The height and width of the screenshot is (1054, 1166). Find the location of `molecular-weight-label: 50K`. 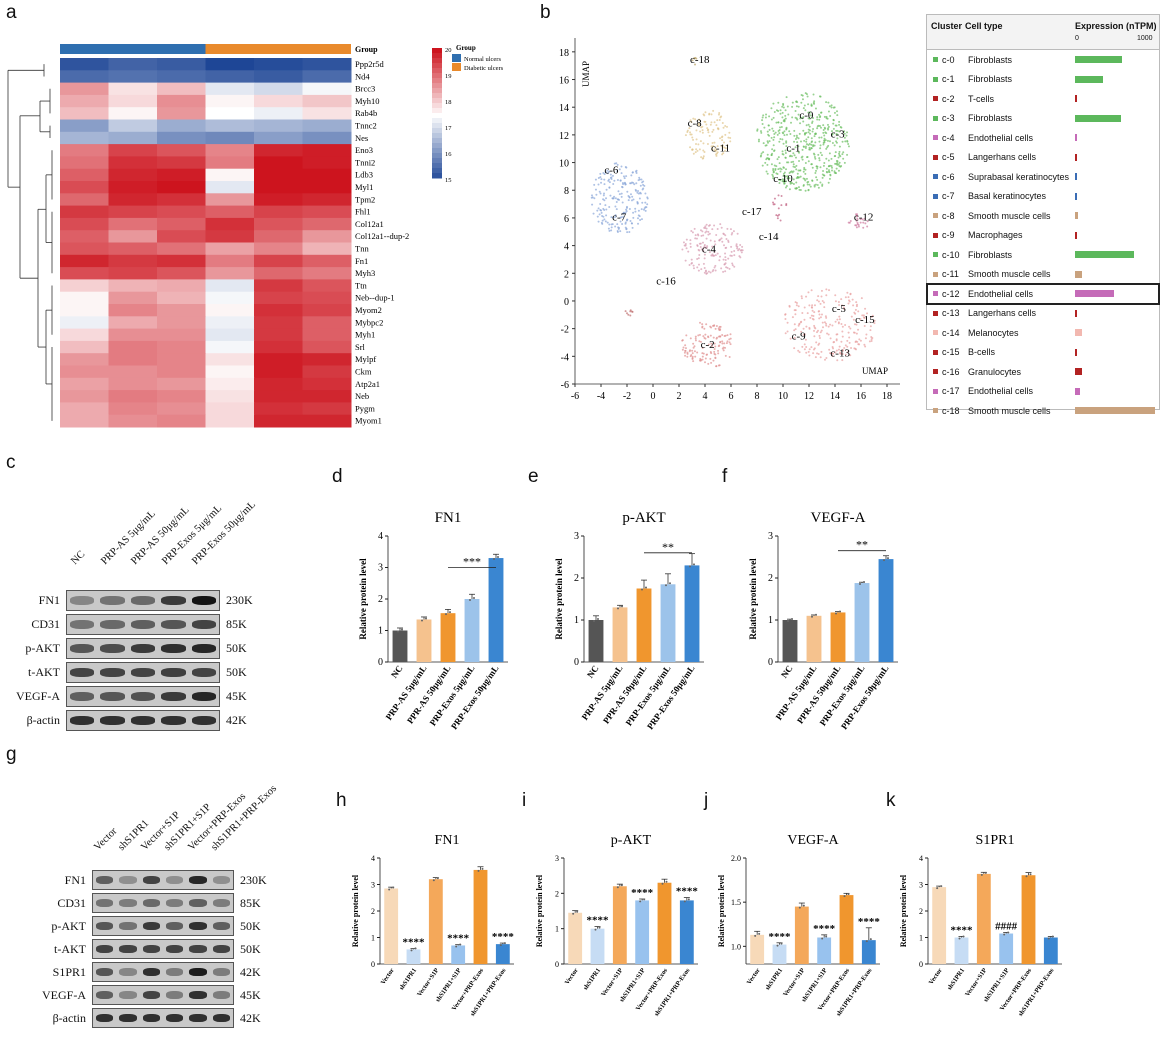

molecular-weight-label: 50K is located at coordinates (236, 672).